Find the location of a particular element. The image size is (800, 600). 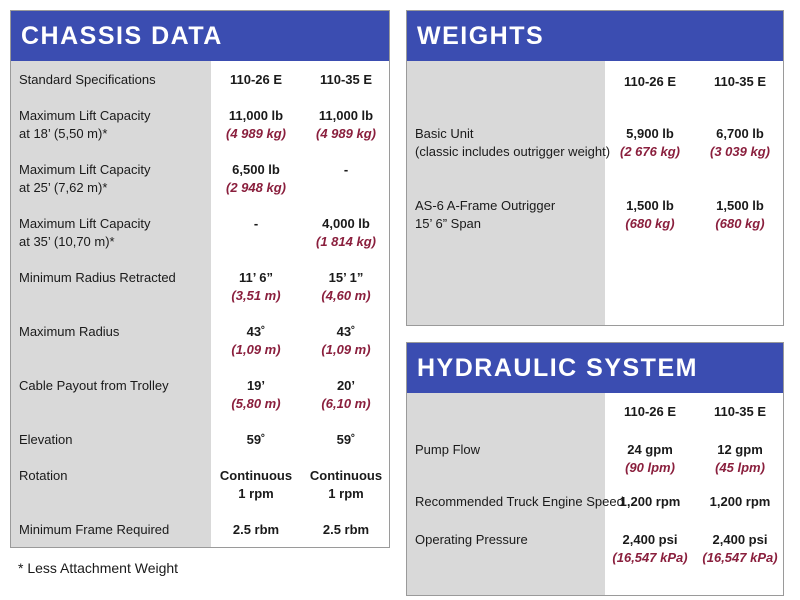

row-value-col2: 1,500 lb is located at coordinates (740, 205).